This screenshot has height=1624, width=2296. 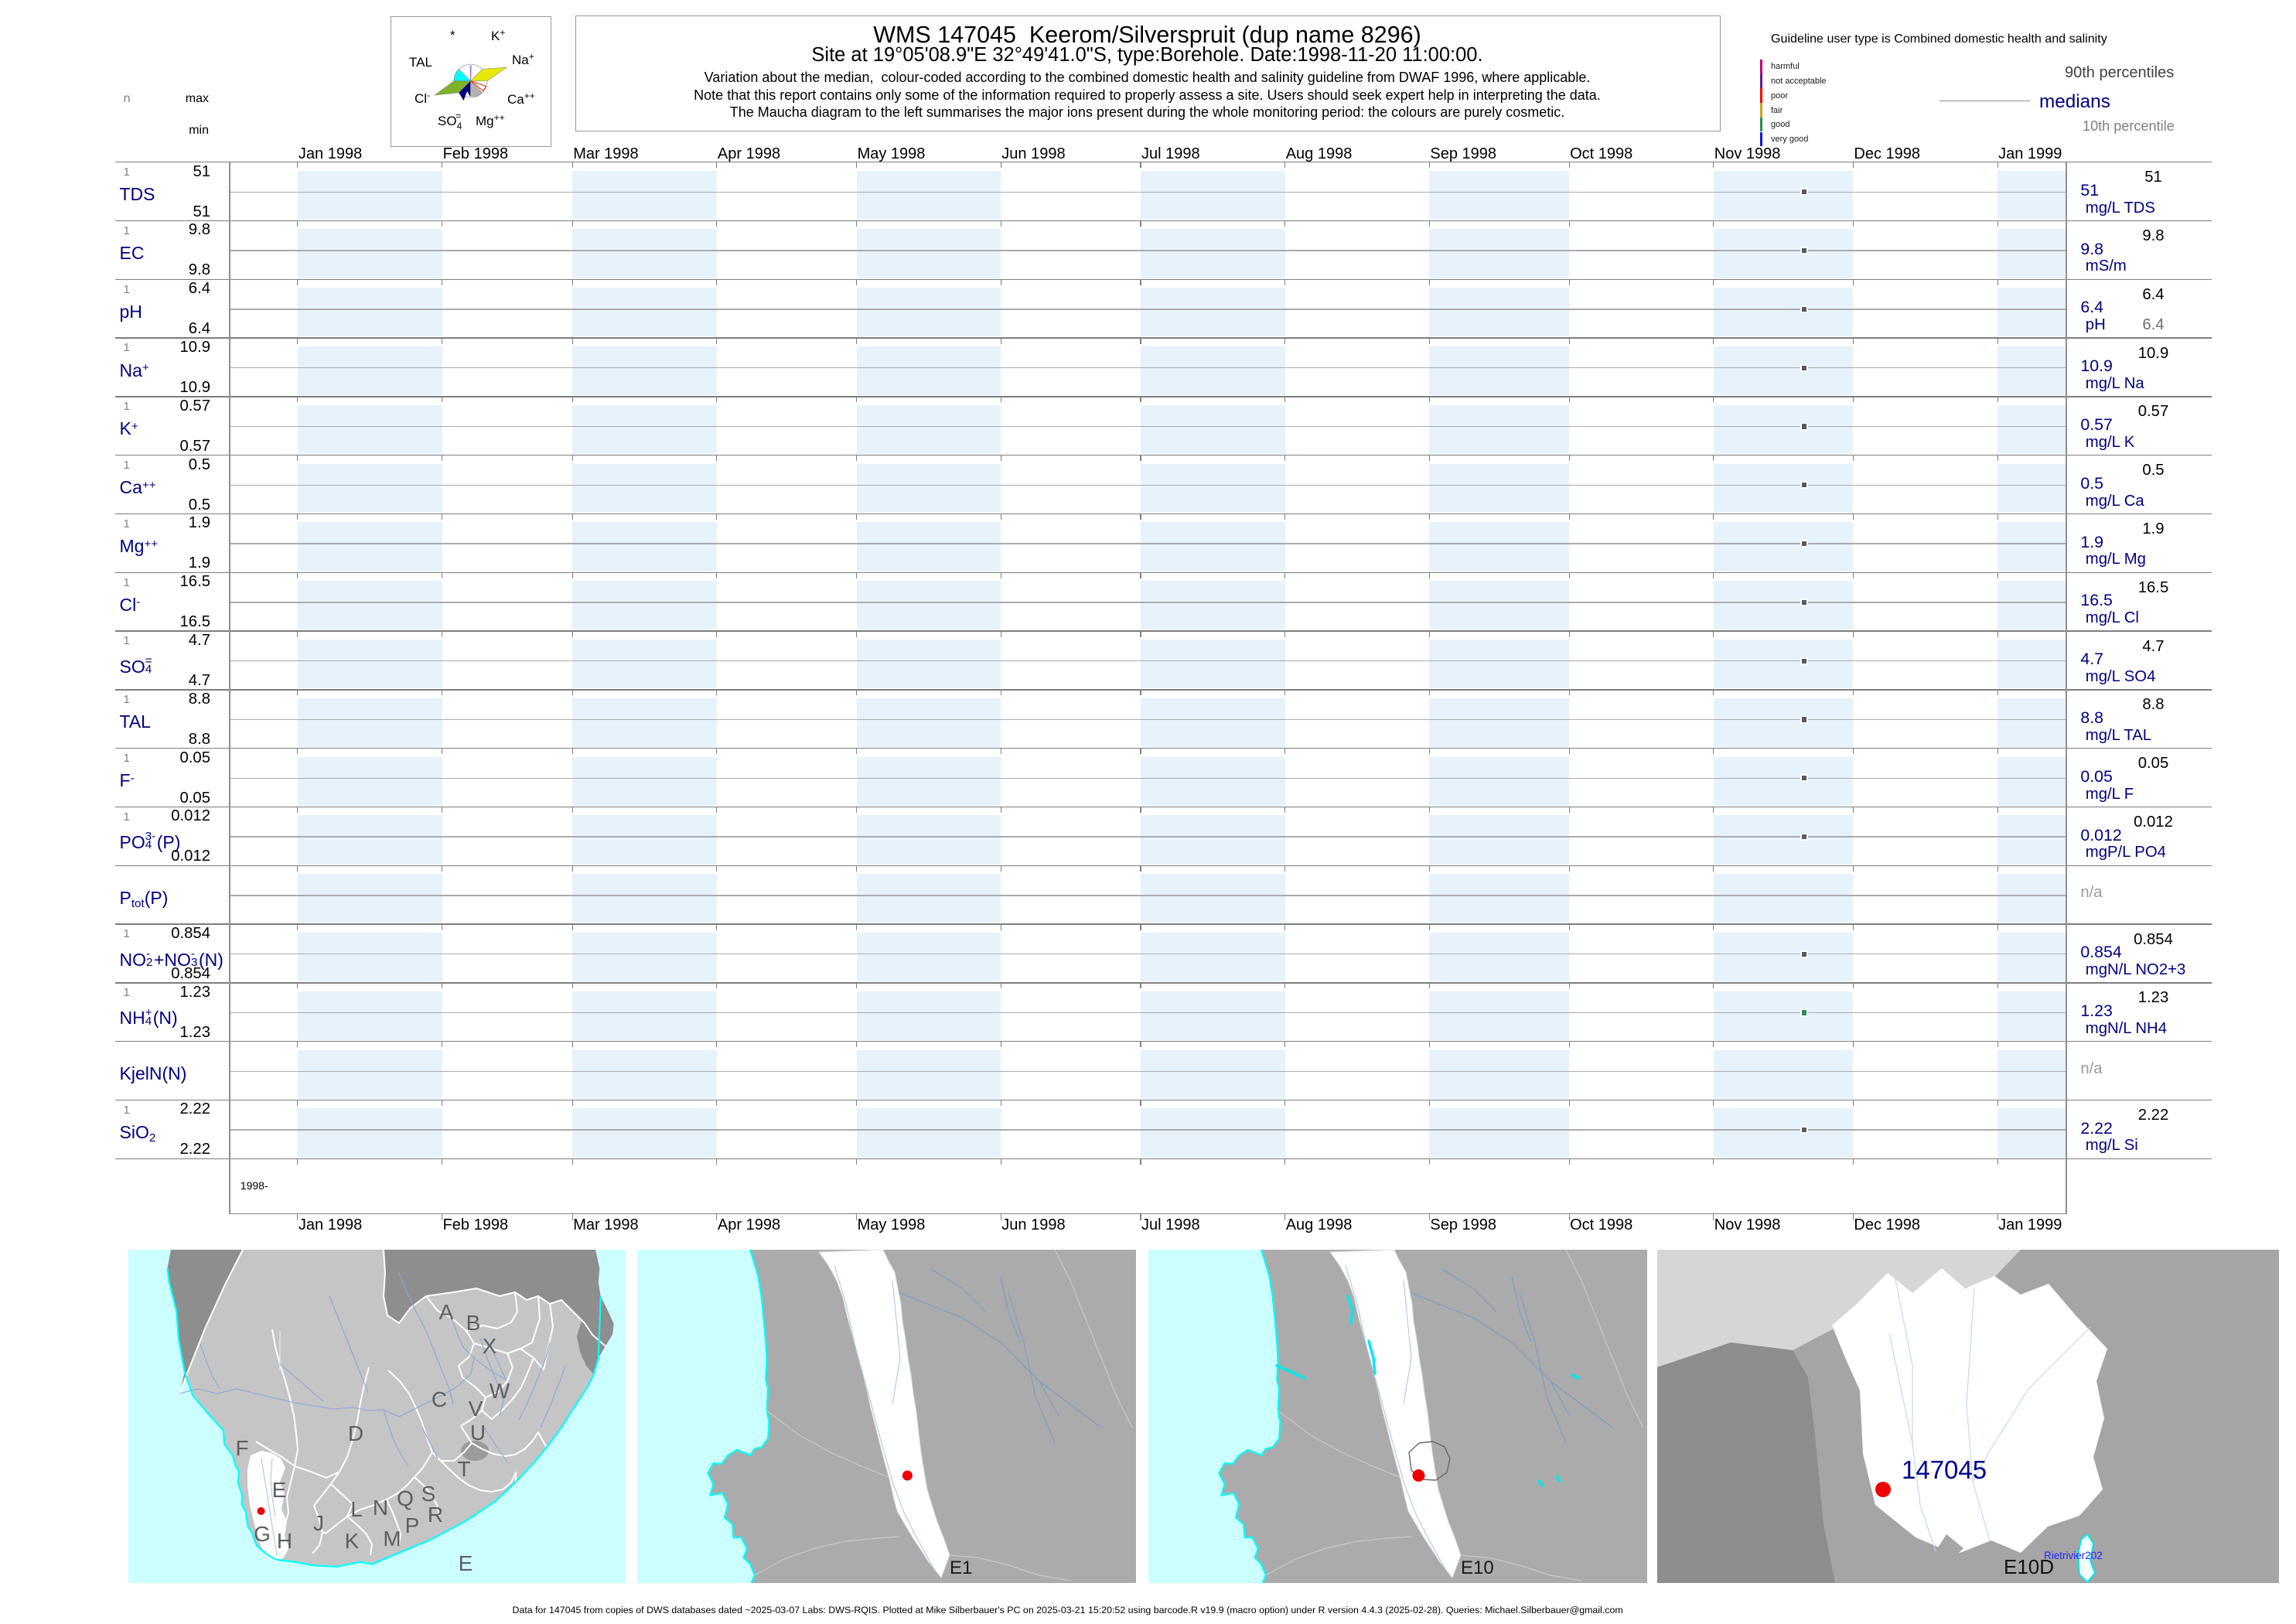 I want to click on svg-text: 147045, so click(x=1944, y=1469).